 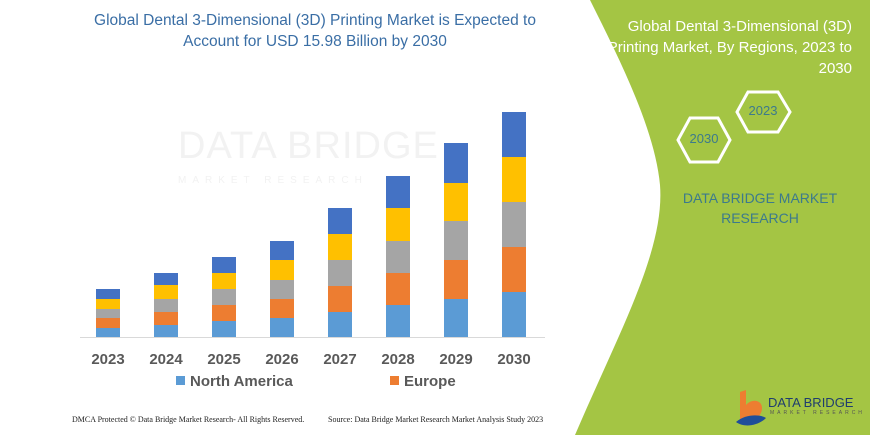 What do you see at coordinates (455, 359) in the screenshot?
I see `x-tick-label: 2029` at bounding box center [455, 359].